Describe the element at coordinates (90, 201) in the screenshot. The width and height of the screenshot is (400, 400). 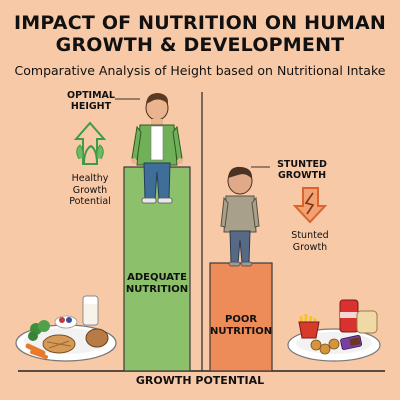
I see `healthy-growth-line-3: Potential` at that location.